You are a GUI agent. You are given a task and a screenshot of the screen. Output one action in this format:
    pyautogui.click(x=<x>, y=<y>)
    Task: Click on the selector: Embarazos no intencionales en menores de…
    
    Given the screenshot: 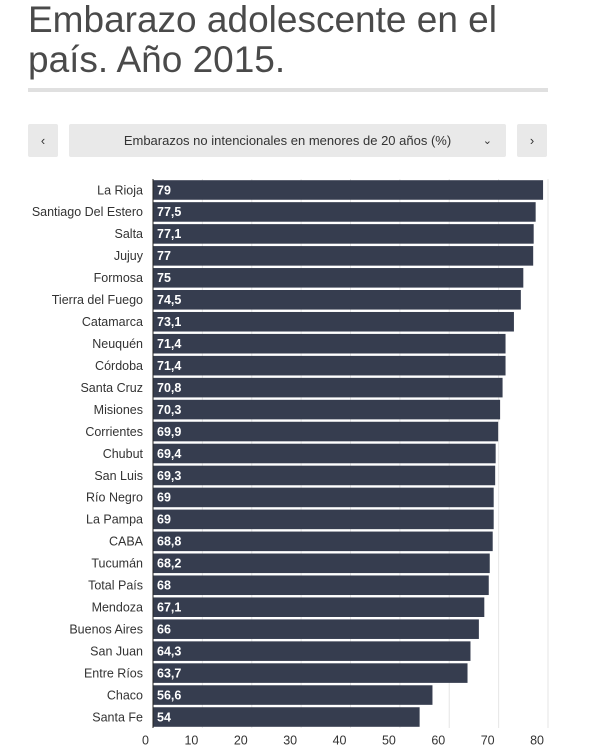 What is the action you would take?
    pyautogui.click(x=287, y=140)
    